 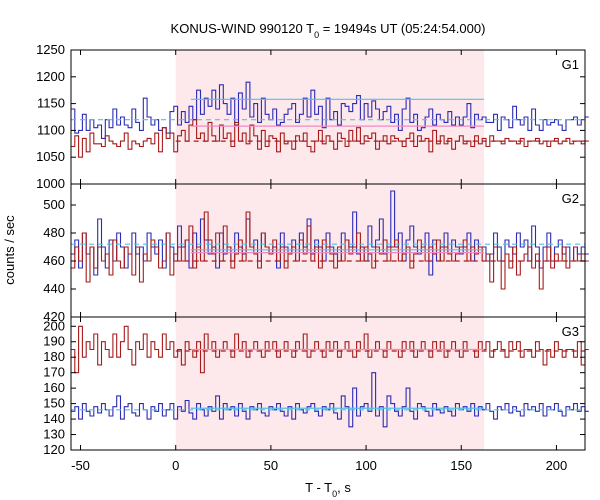 What do you see at coordinates (51, 103) in the screenshot?
I see `y-tick-label: 1150` at bounding box center [51, 103].